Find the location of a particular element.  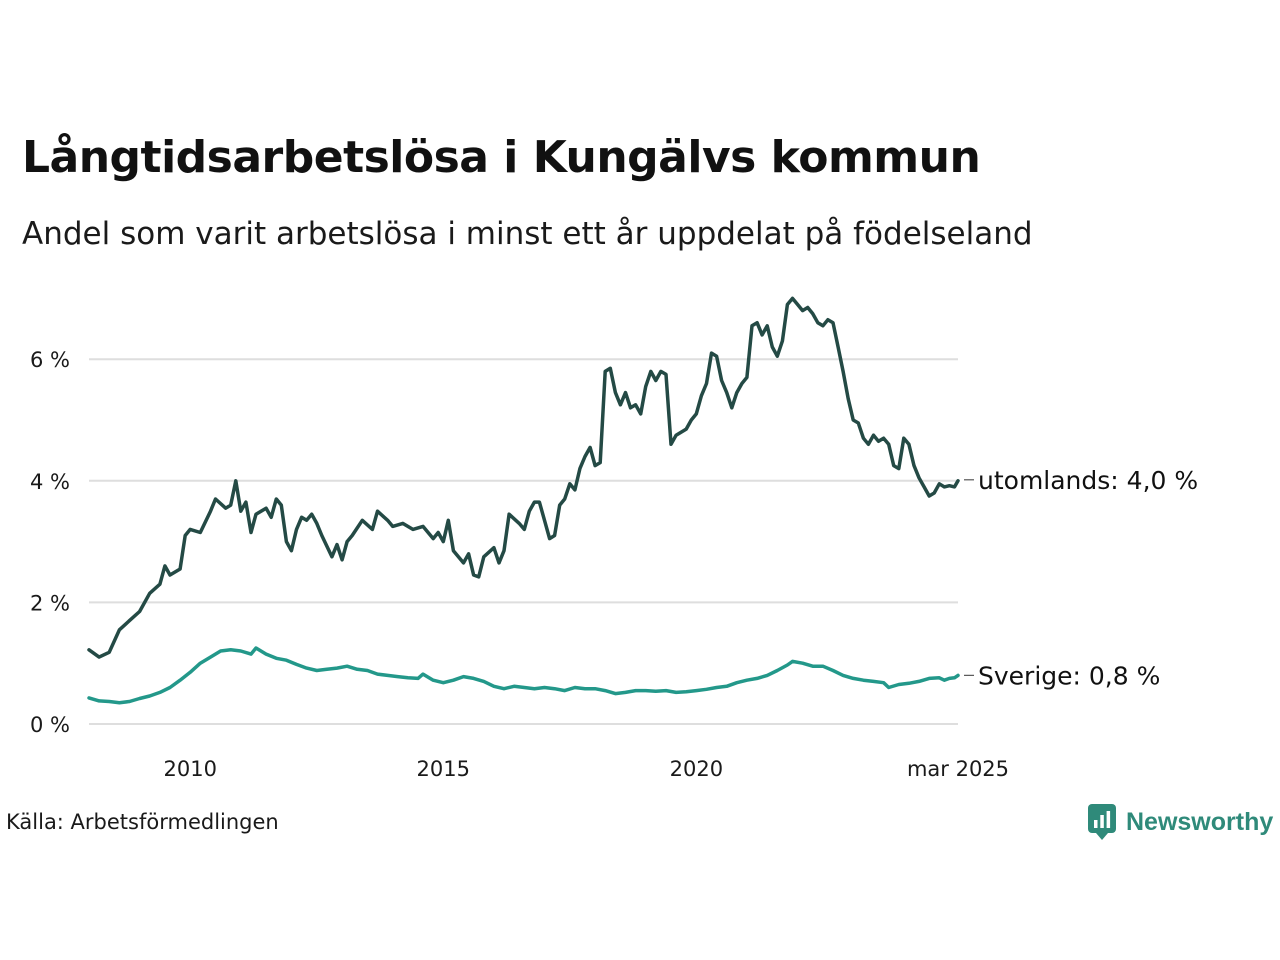

series-end-label: utomlands: 4,0 % is located at coordinates (1088, 480).